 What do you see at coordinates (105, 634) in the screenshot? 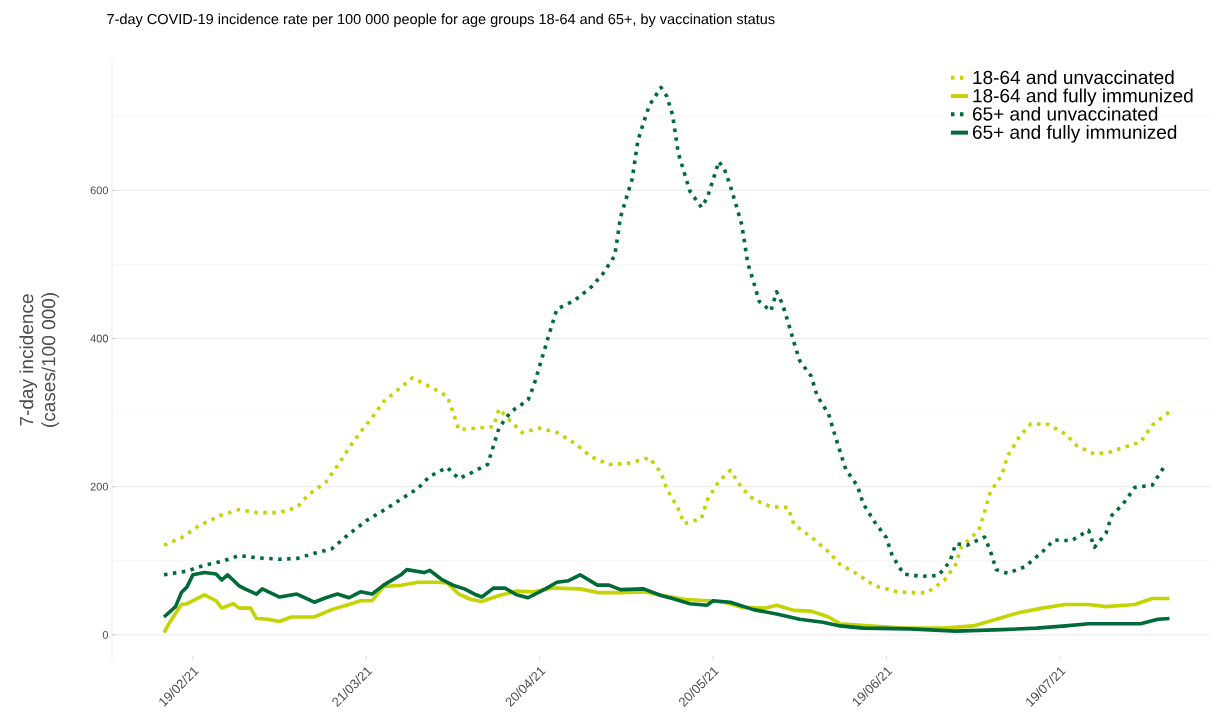
I see `y-tick-label: 0` at bounding box center [105, 634].